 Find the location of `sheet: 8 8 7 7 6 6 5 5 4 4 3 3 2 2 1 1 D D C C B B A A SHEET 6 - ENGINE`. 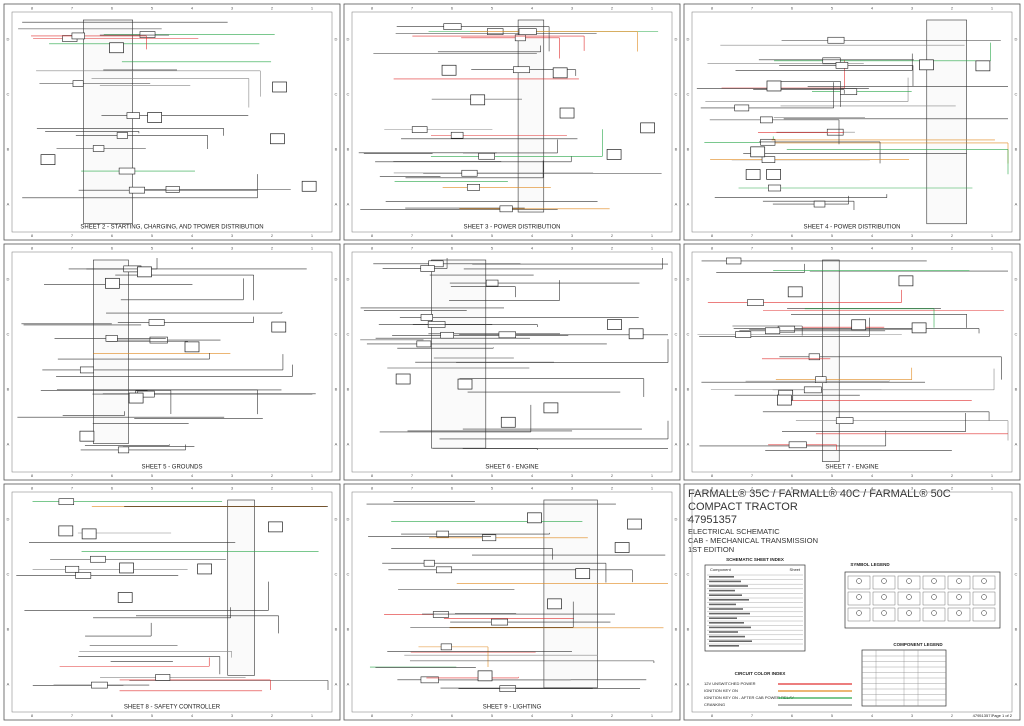

sheet: 8 8 7 7 6 6 5 5 4 4 3 3 2 2 1 1 D D C C B B A A SHEET 6 - ENGINE is located at coordinates (512, 362).